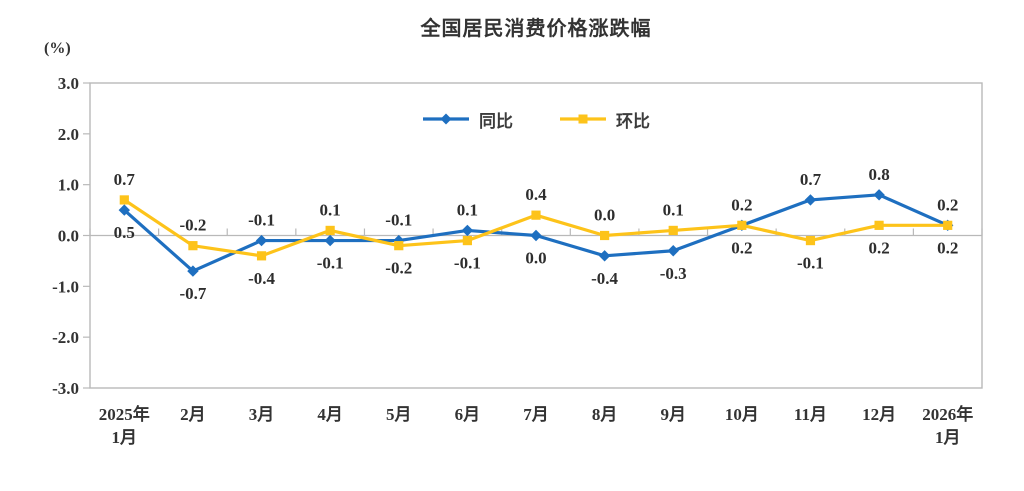  Describe the element at coordinates (878, 174) in the screenshot. I see `data-label: 0.8` at that location.